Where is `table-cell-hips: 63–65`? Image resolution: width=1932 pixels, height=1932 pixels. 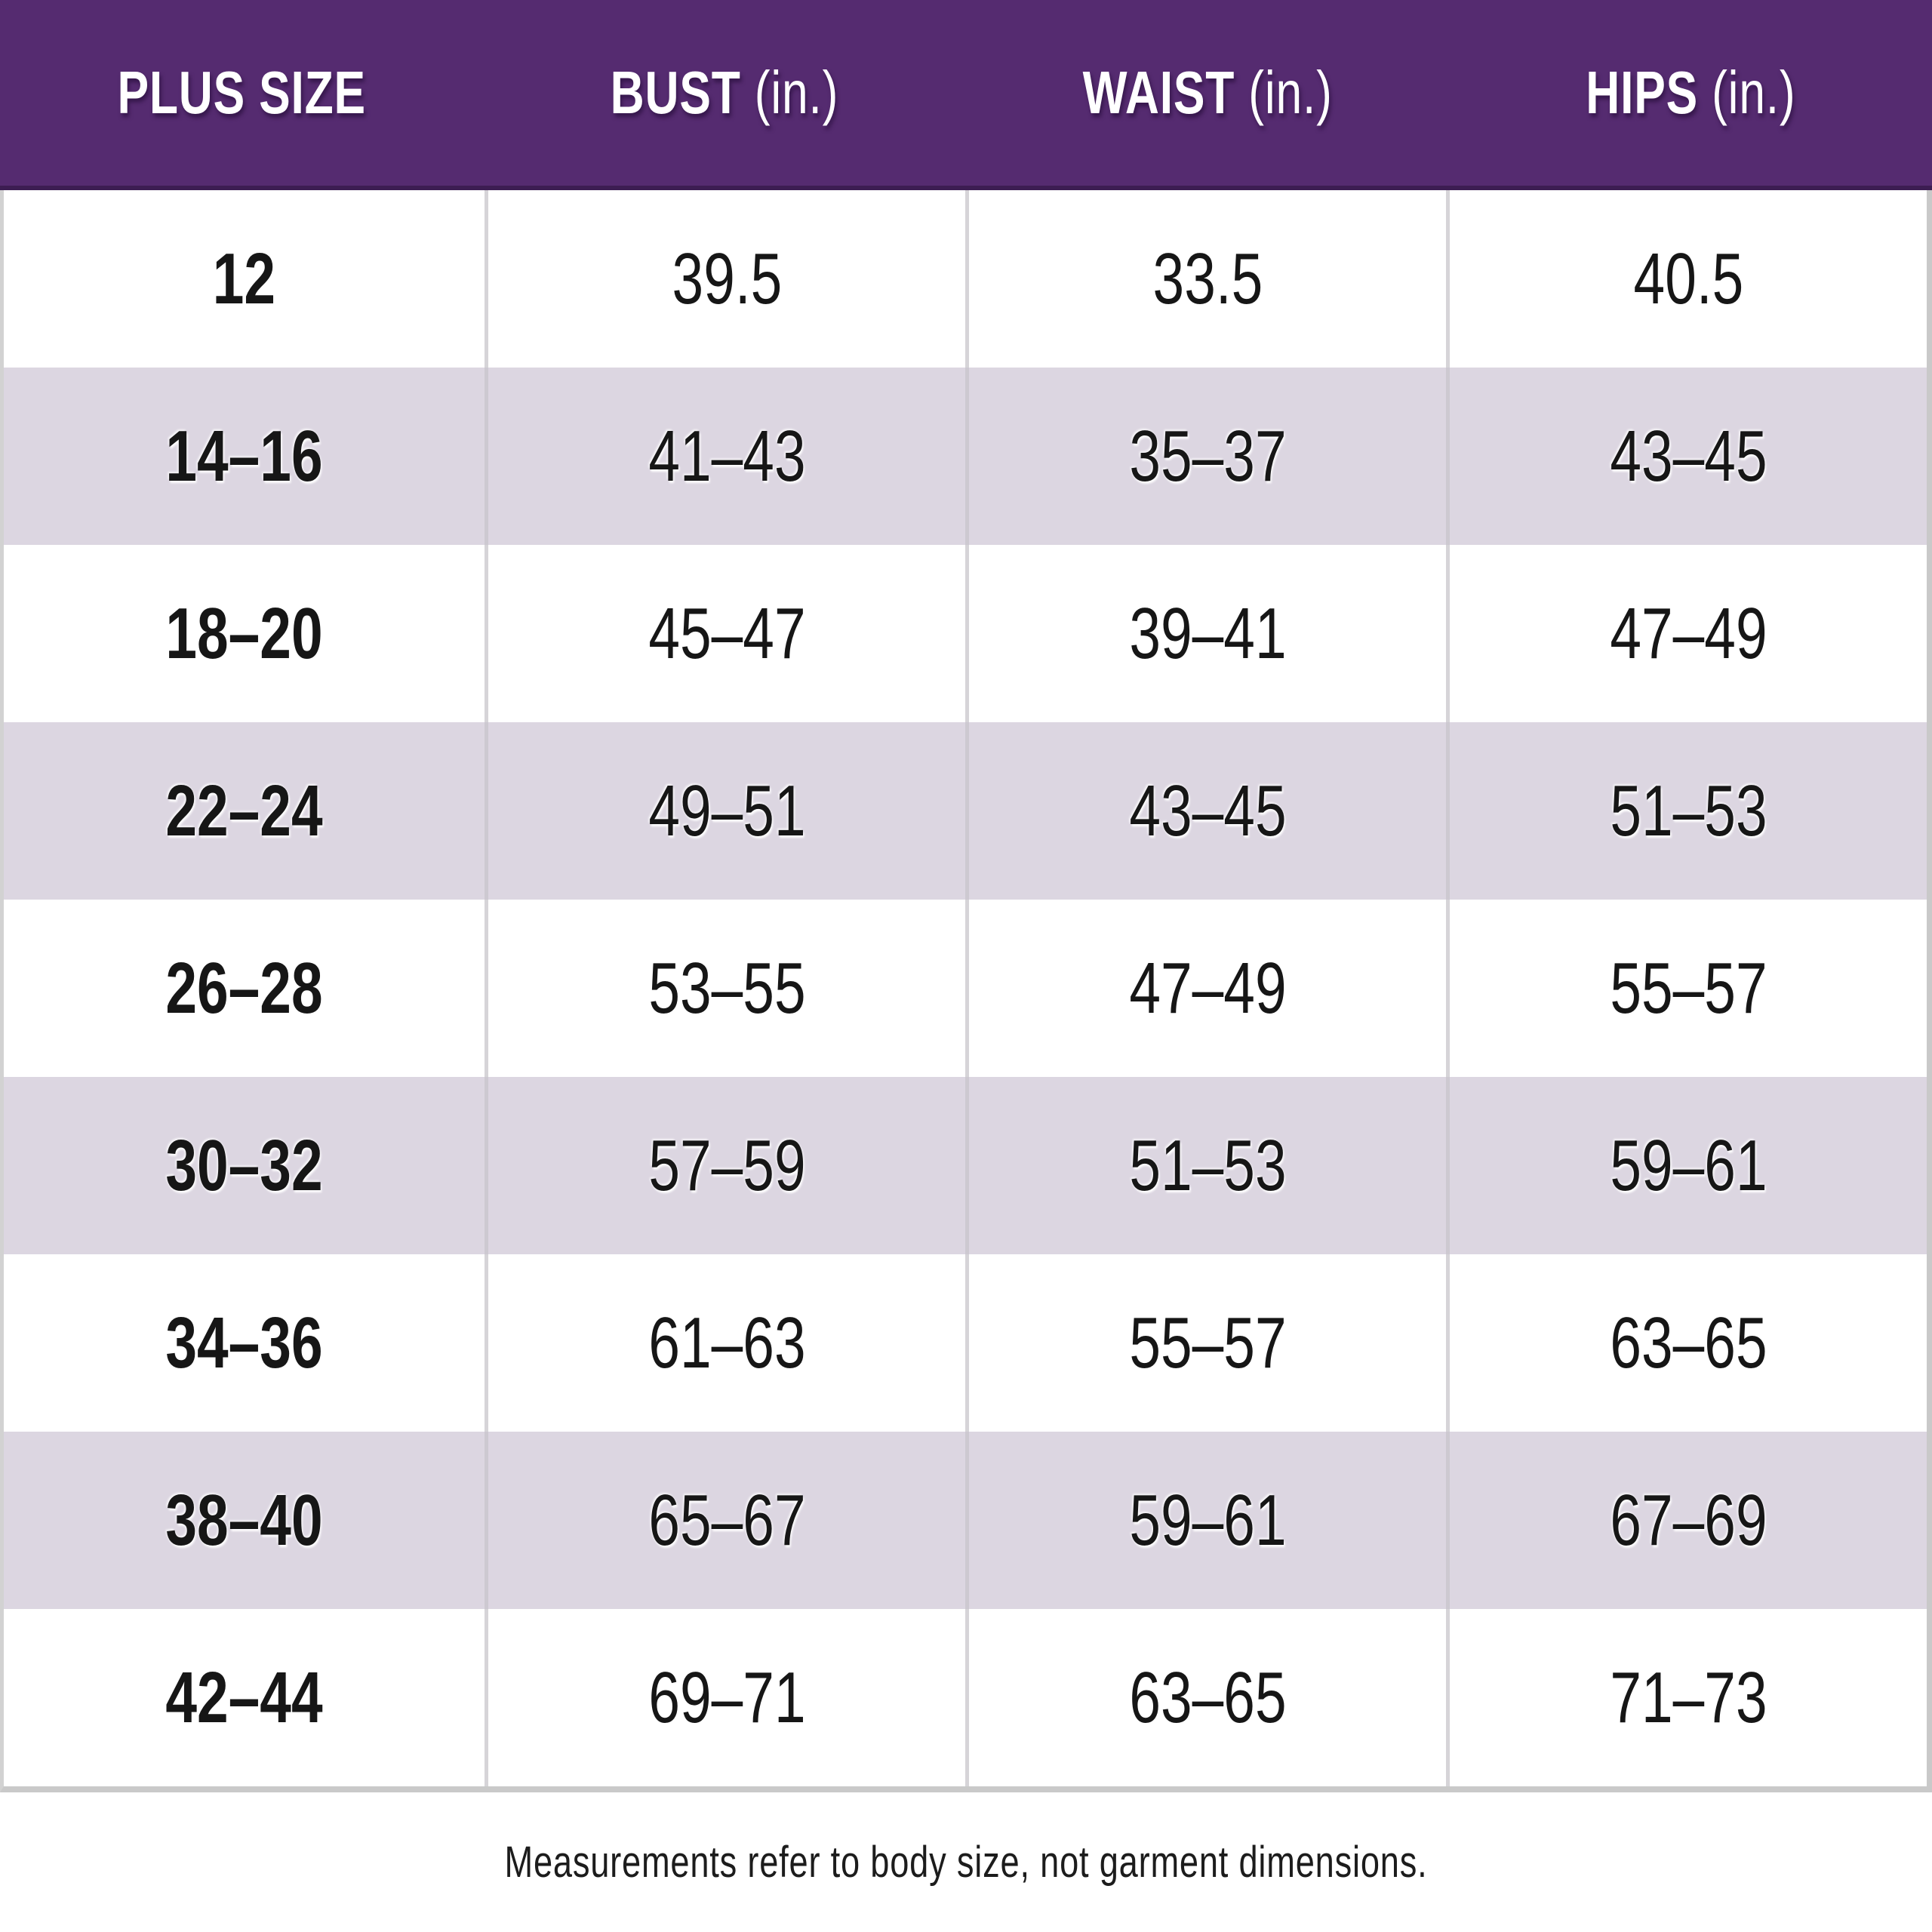
table-cell-hips: 63–65 is located at coordinates (1686, 1343).